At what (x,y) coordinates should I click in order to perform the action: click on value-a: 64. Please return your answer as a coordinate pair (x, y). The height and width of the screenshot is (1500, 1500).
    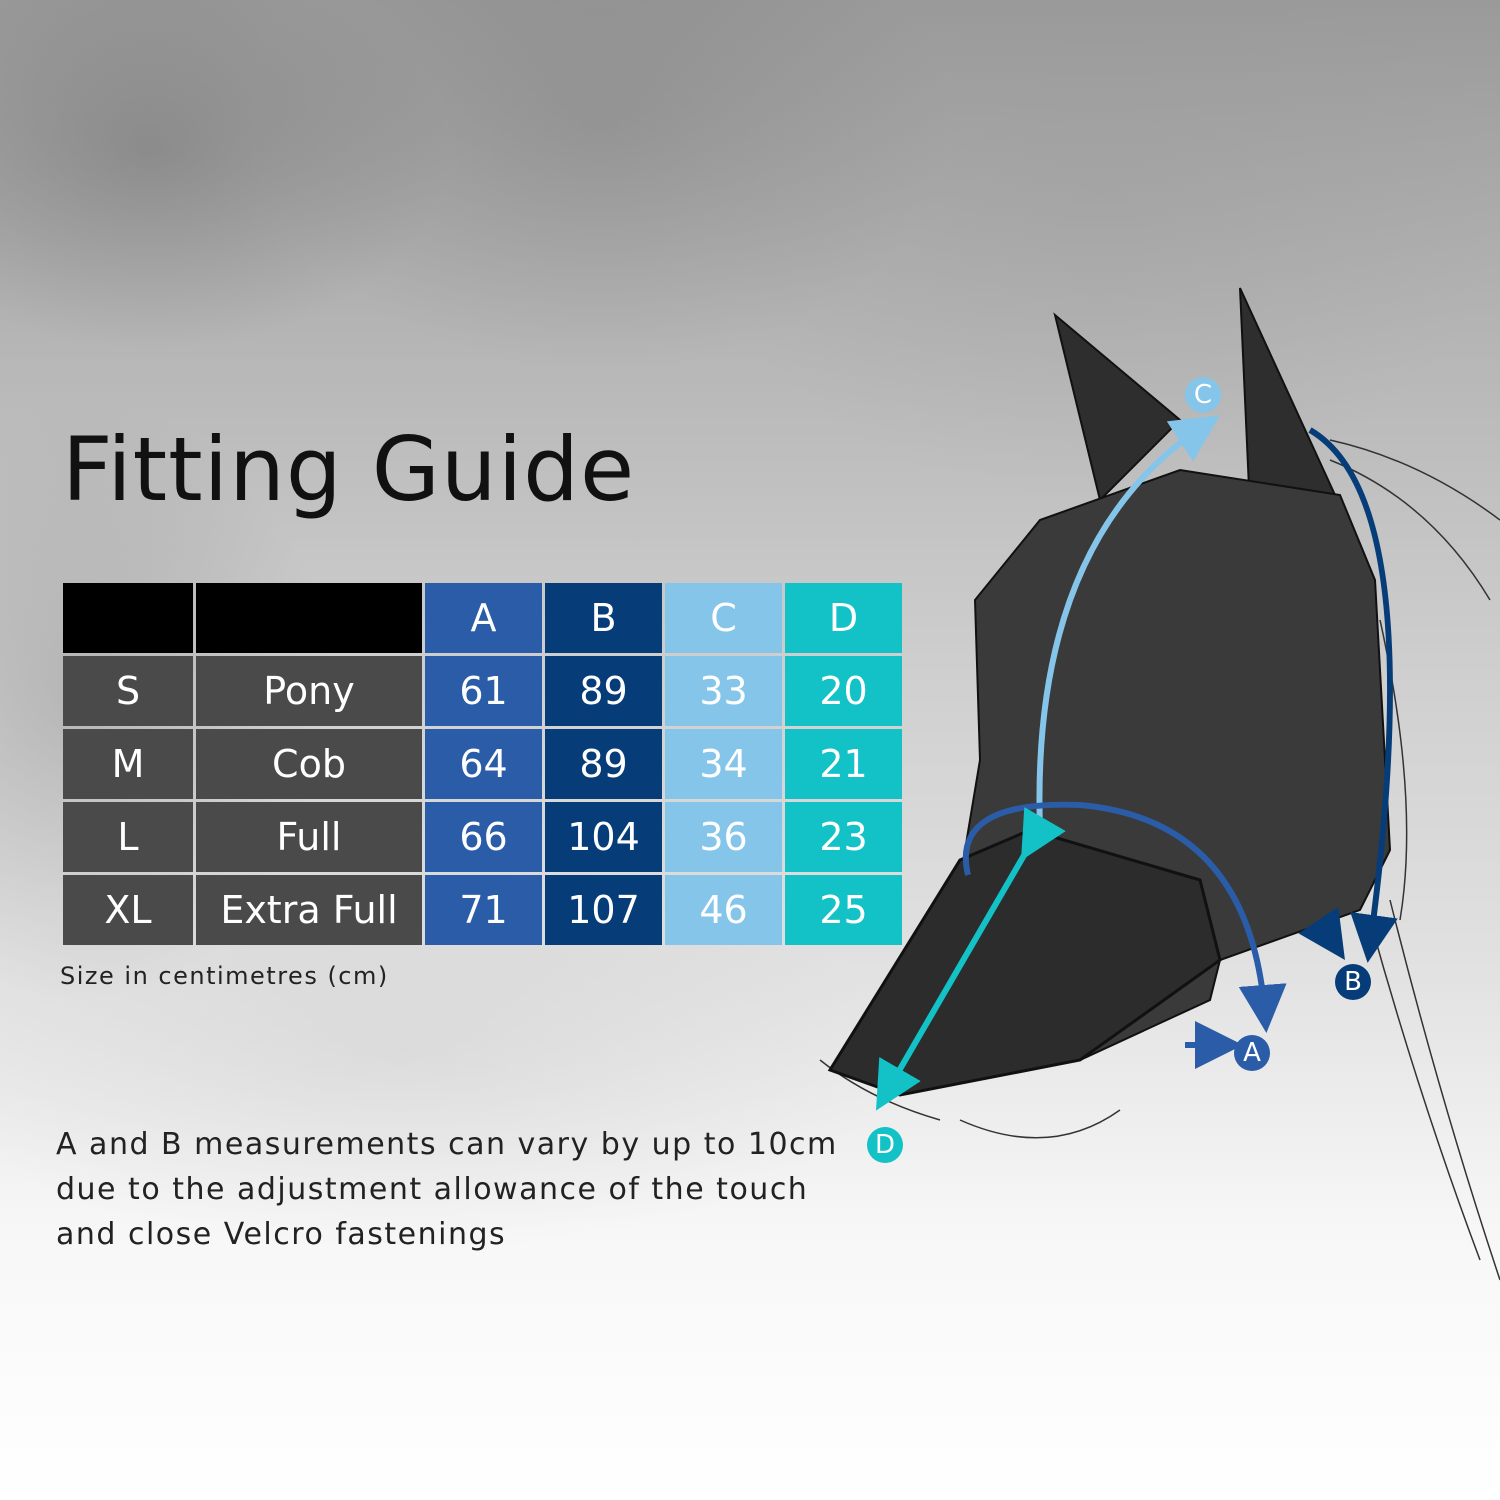
    Looking at the image, I should click on (483, 764).